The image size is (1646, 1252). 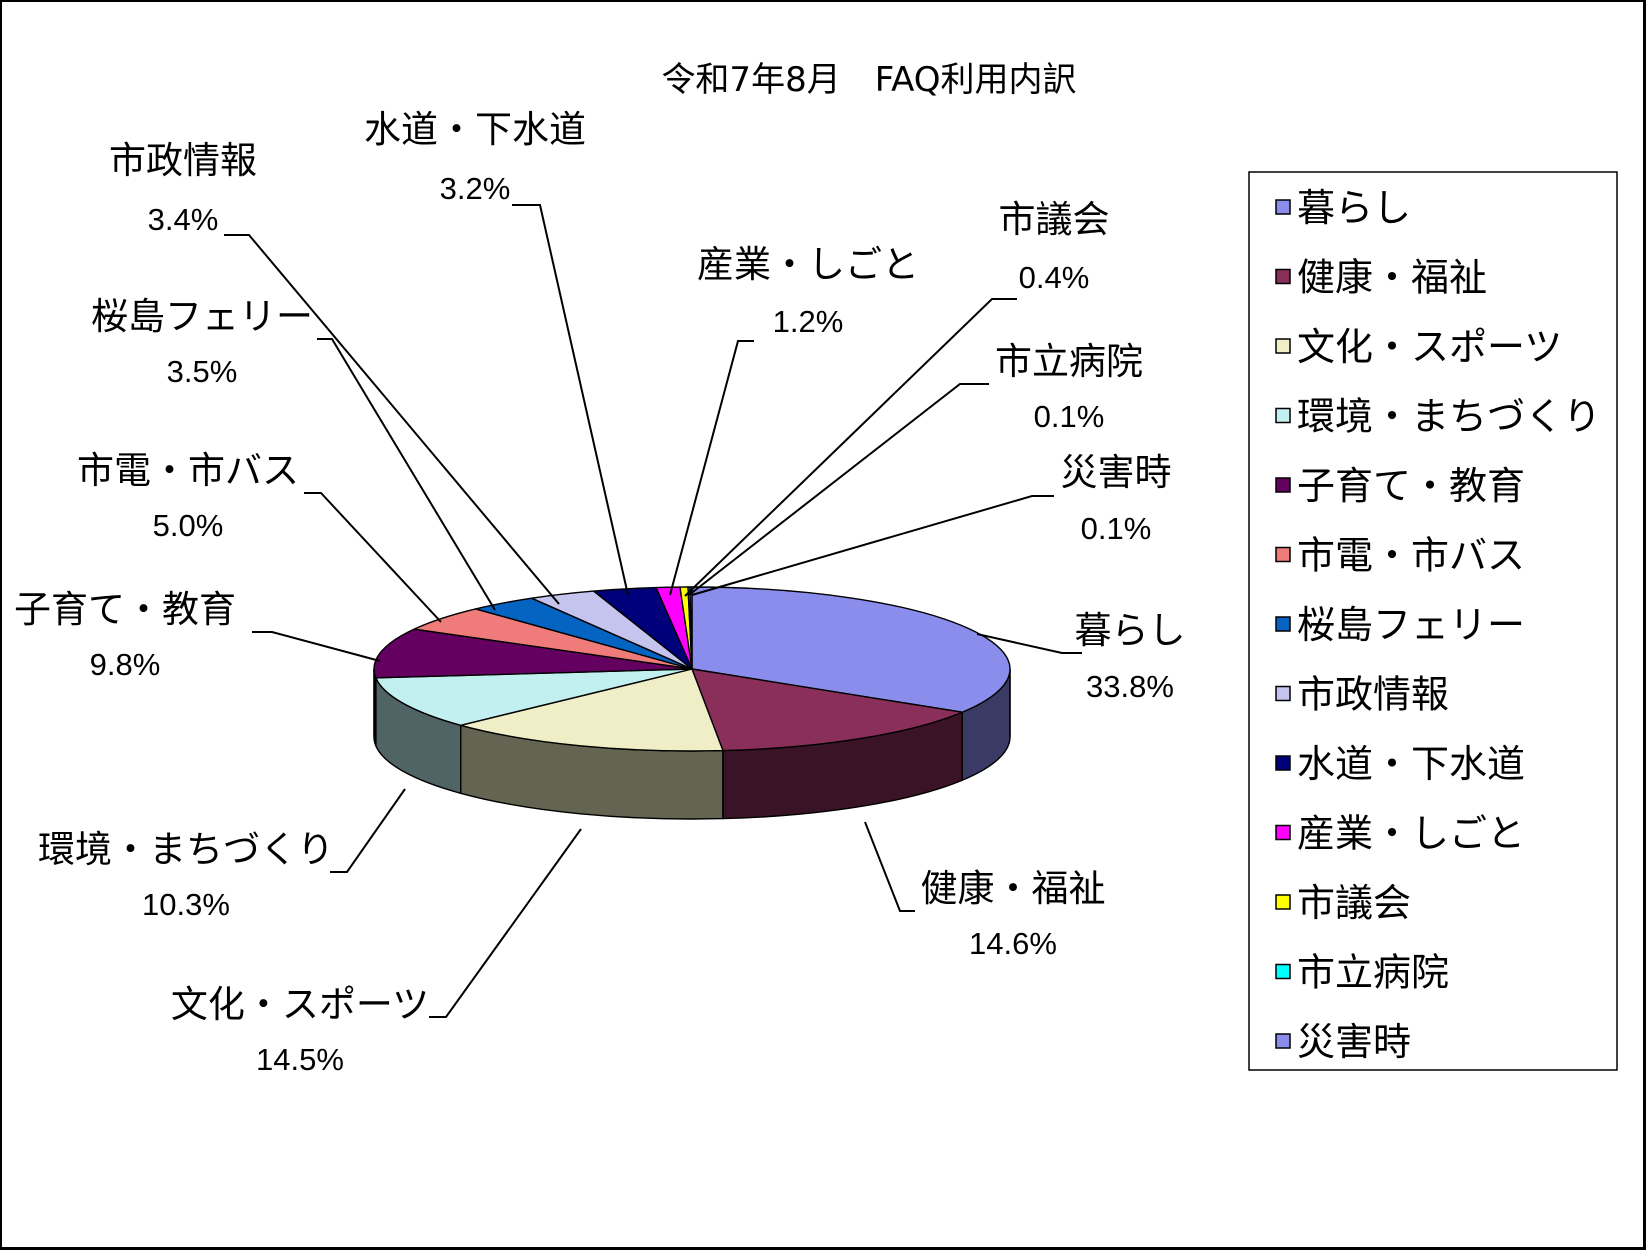 I want to click on data-label-value-9: 3.2%, so click(x=475, y=188).